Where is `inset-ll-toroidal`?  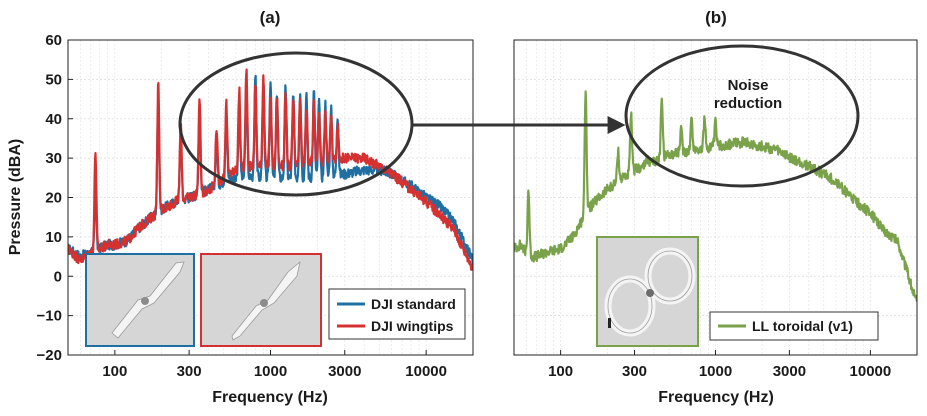
inset-ll-toroidal is located at coordinates (647, 291).